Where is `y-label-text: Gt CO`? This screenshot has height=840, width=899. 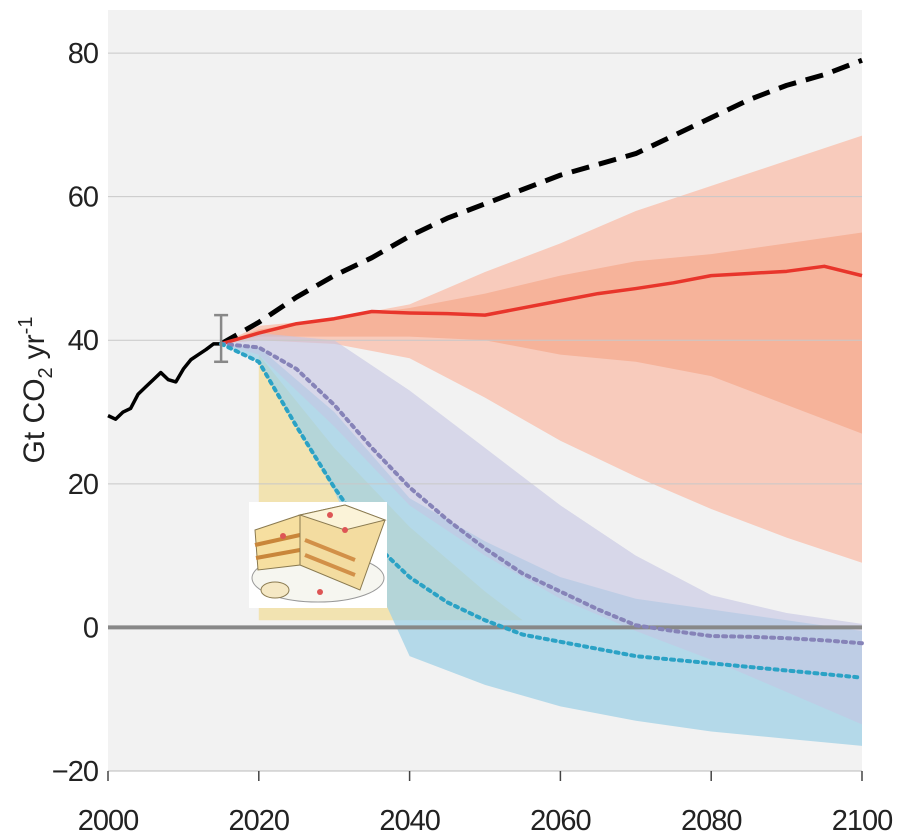
y-label-text: Gt CO is located at coordinates (34, 420).